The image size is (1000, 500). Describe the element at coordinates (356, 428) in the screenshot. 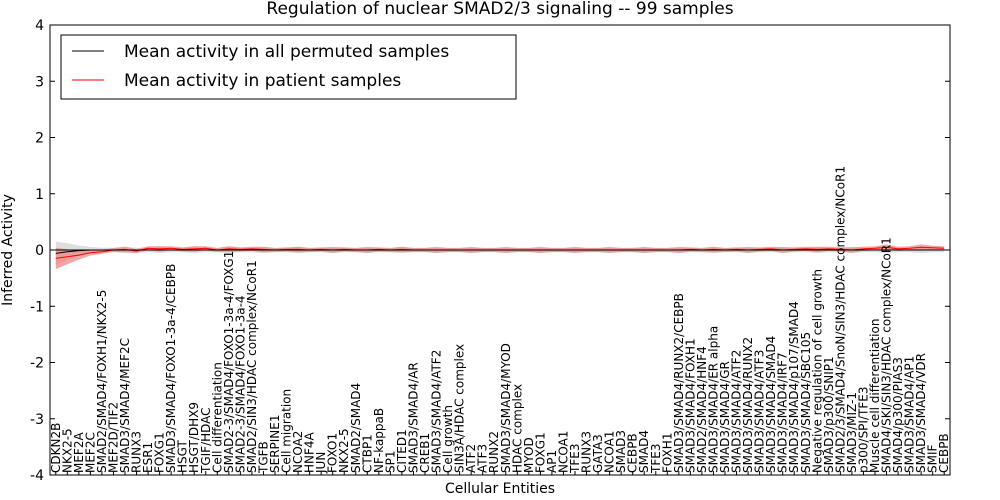

I see `x-tick-label: SMAD2/SMAD4` at that location.